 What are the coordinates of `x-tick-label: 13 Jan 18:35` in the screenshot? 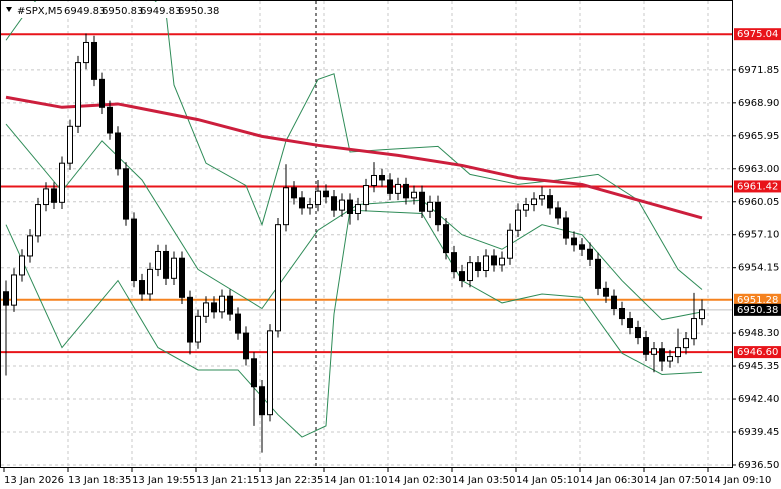 It's located at (99, 480).